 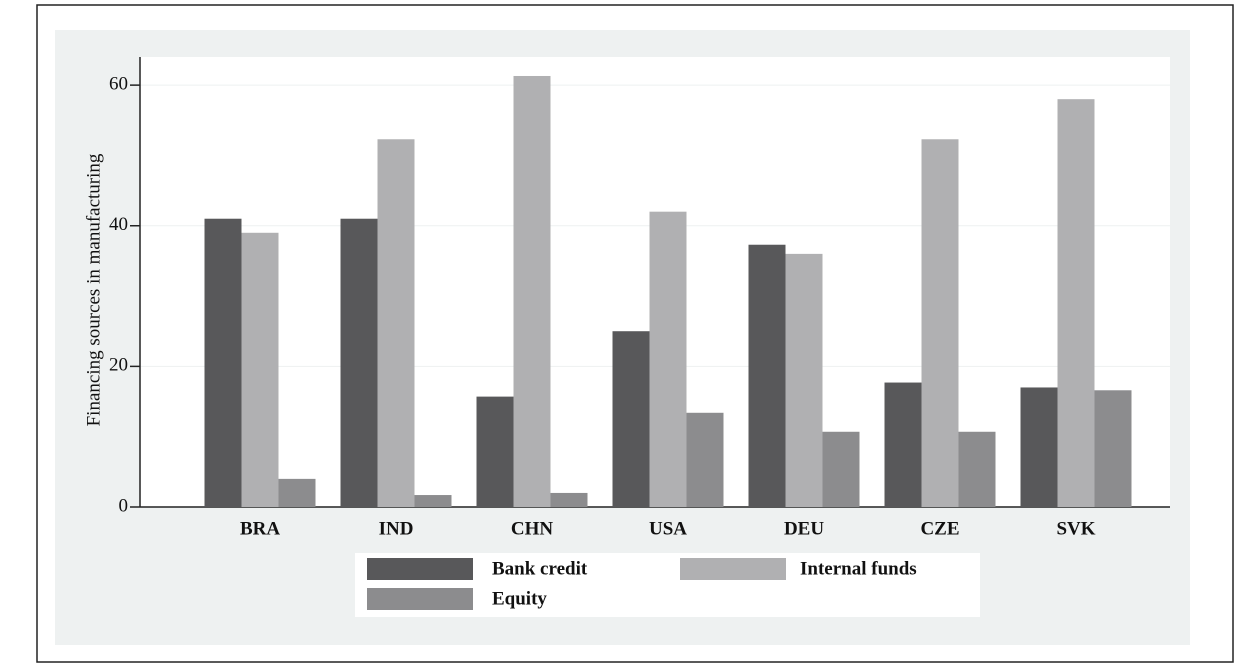 I want to click on y-axis-label: Financing sources in manufacturing, so click(x=93, y=289).